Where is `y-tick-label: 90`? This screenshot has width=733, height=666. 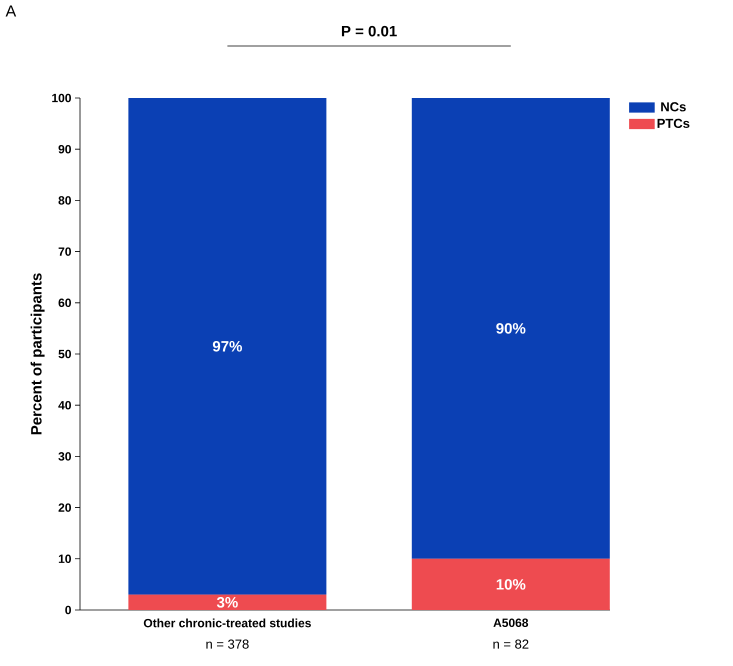
y-tick-label: 90 is located at coordinates (64, 149).